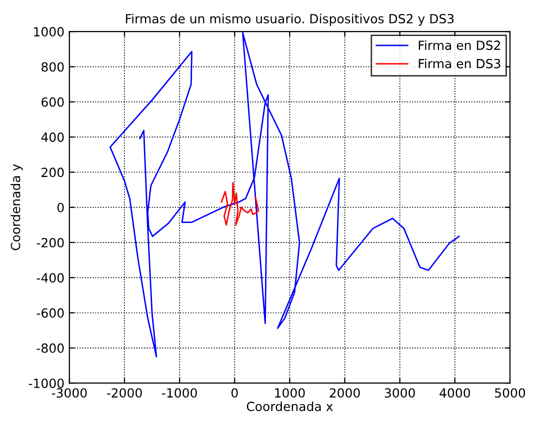 This screenshot has width=534, height=421. Describe the element at coordinates (234, 393) in the screenshot. I see `x-tick-label: 0` at that location.